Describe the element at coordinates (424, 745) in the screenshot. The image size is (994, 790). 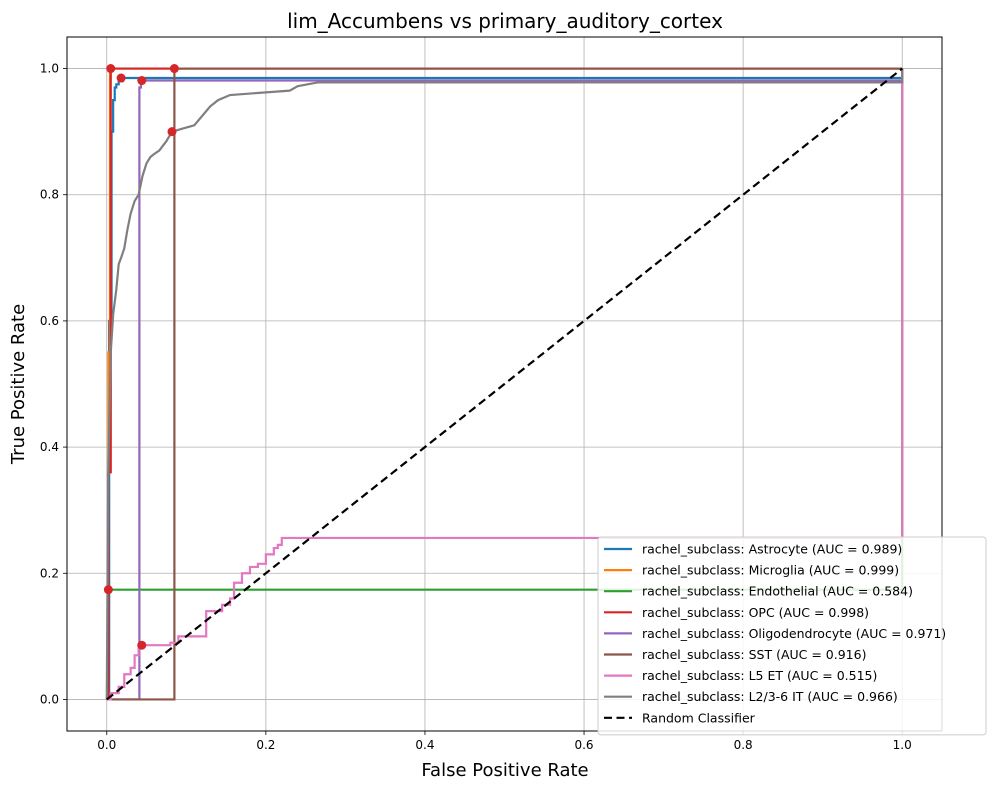
I see `x-tick-label: 0.4` at that location.